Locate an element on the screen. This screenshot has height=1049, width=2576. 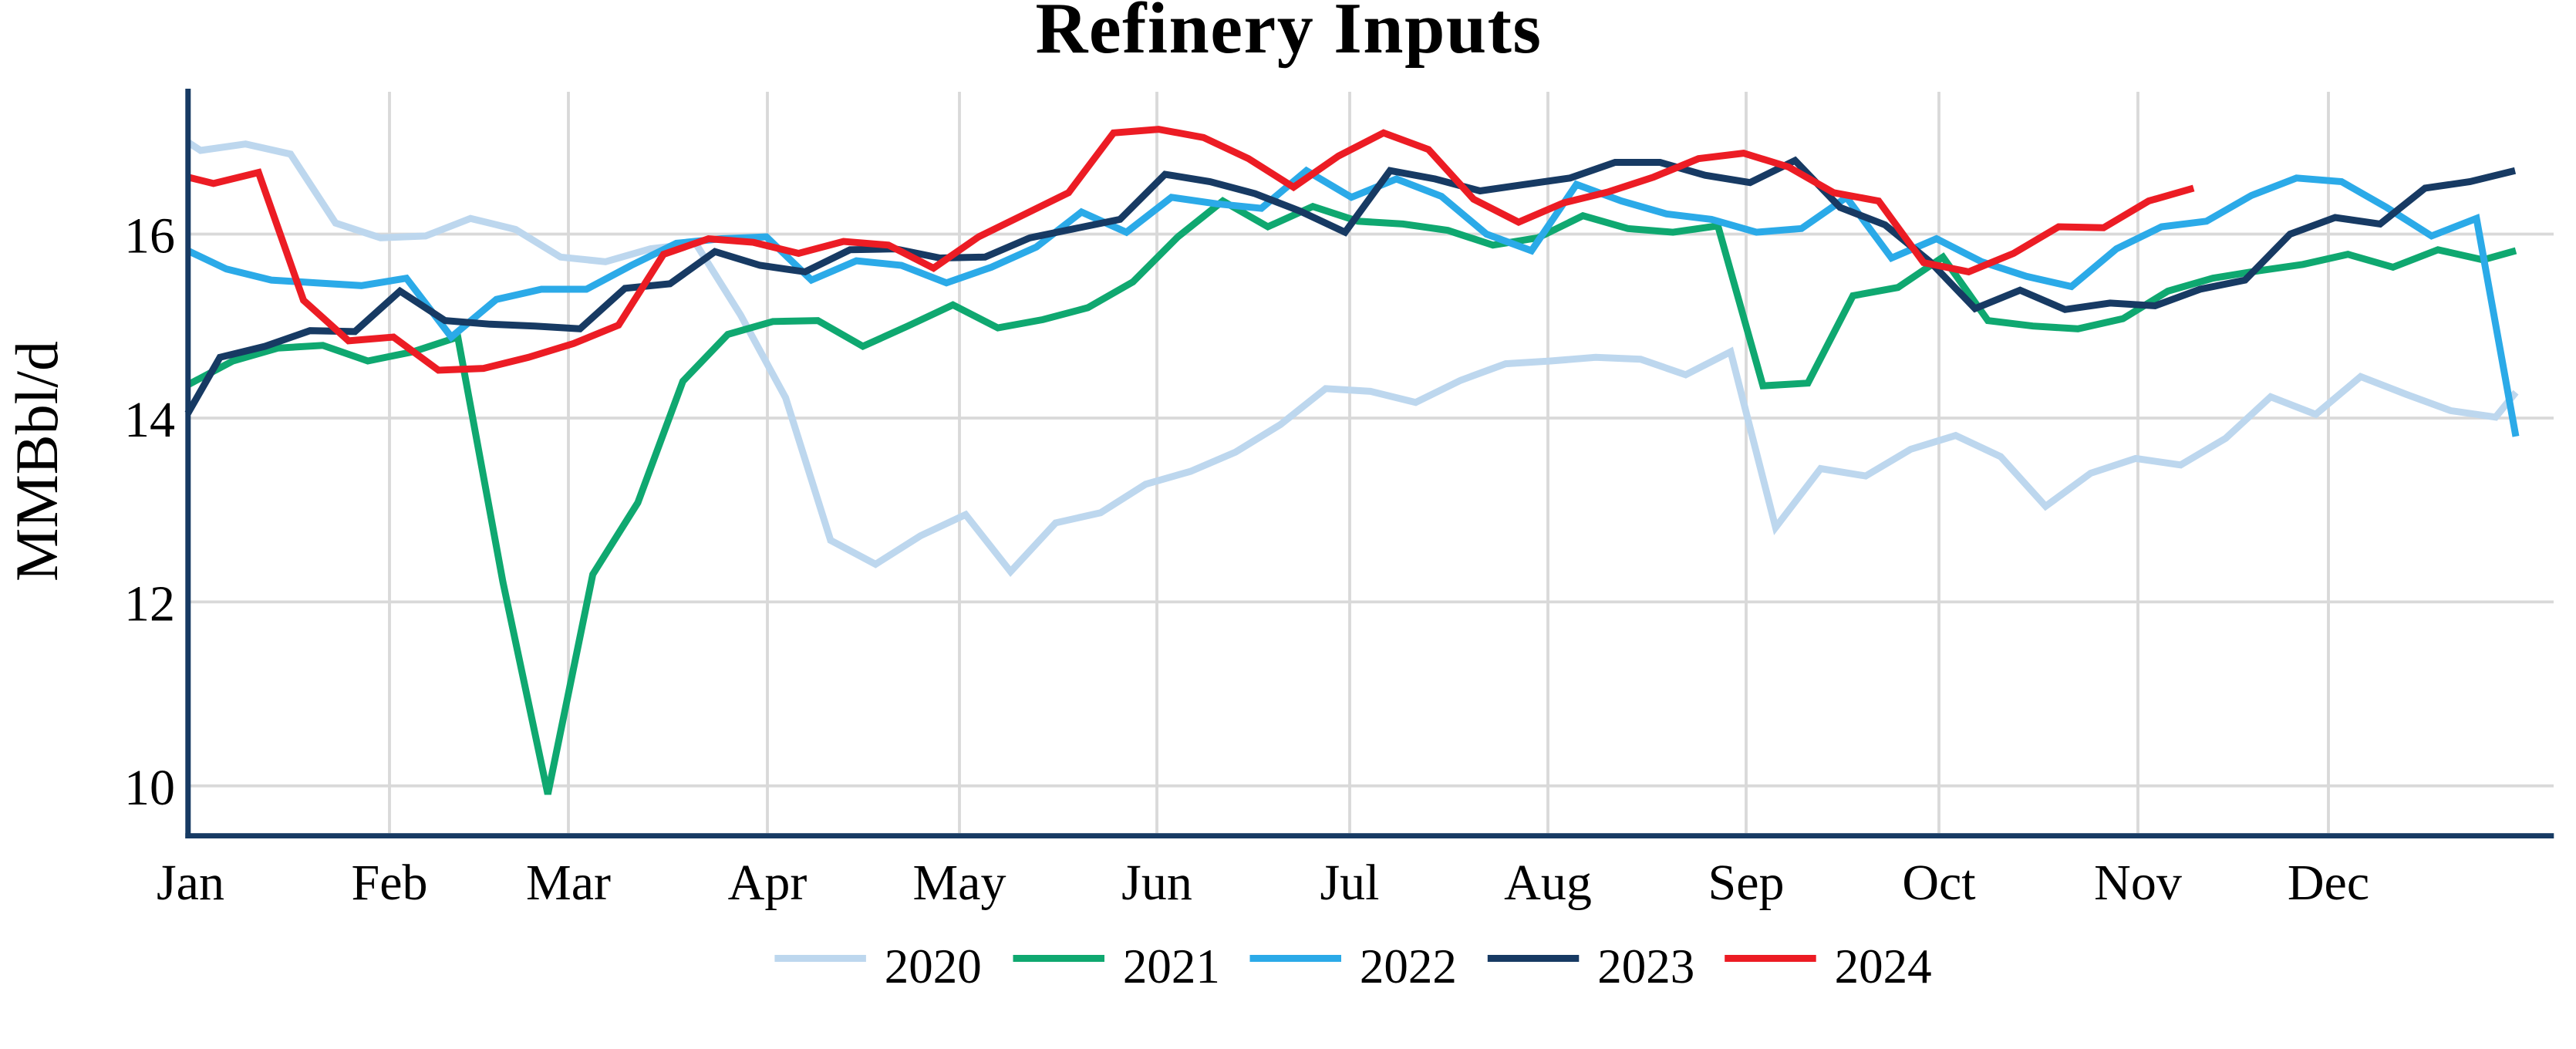
svg-text: 10 is located at coordinates (149, 788).